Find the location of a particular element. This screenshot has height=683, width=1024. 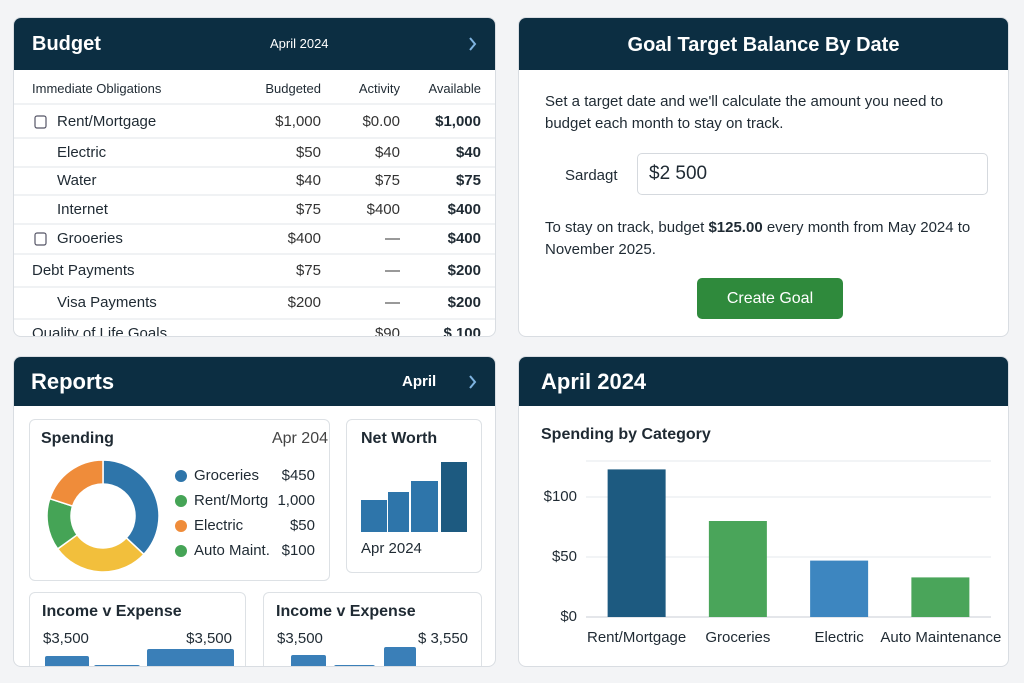

legend-label: Auto Maint. is located at coordinates (232, 550).